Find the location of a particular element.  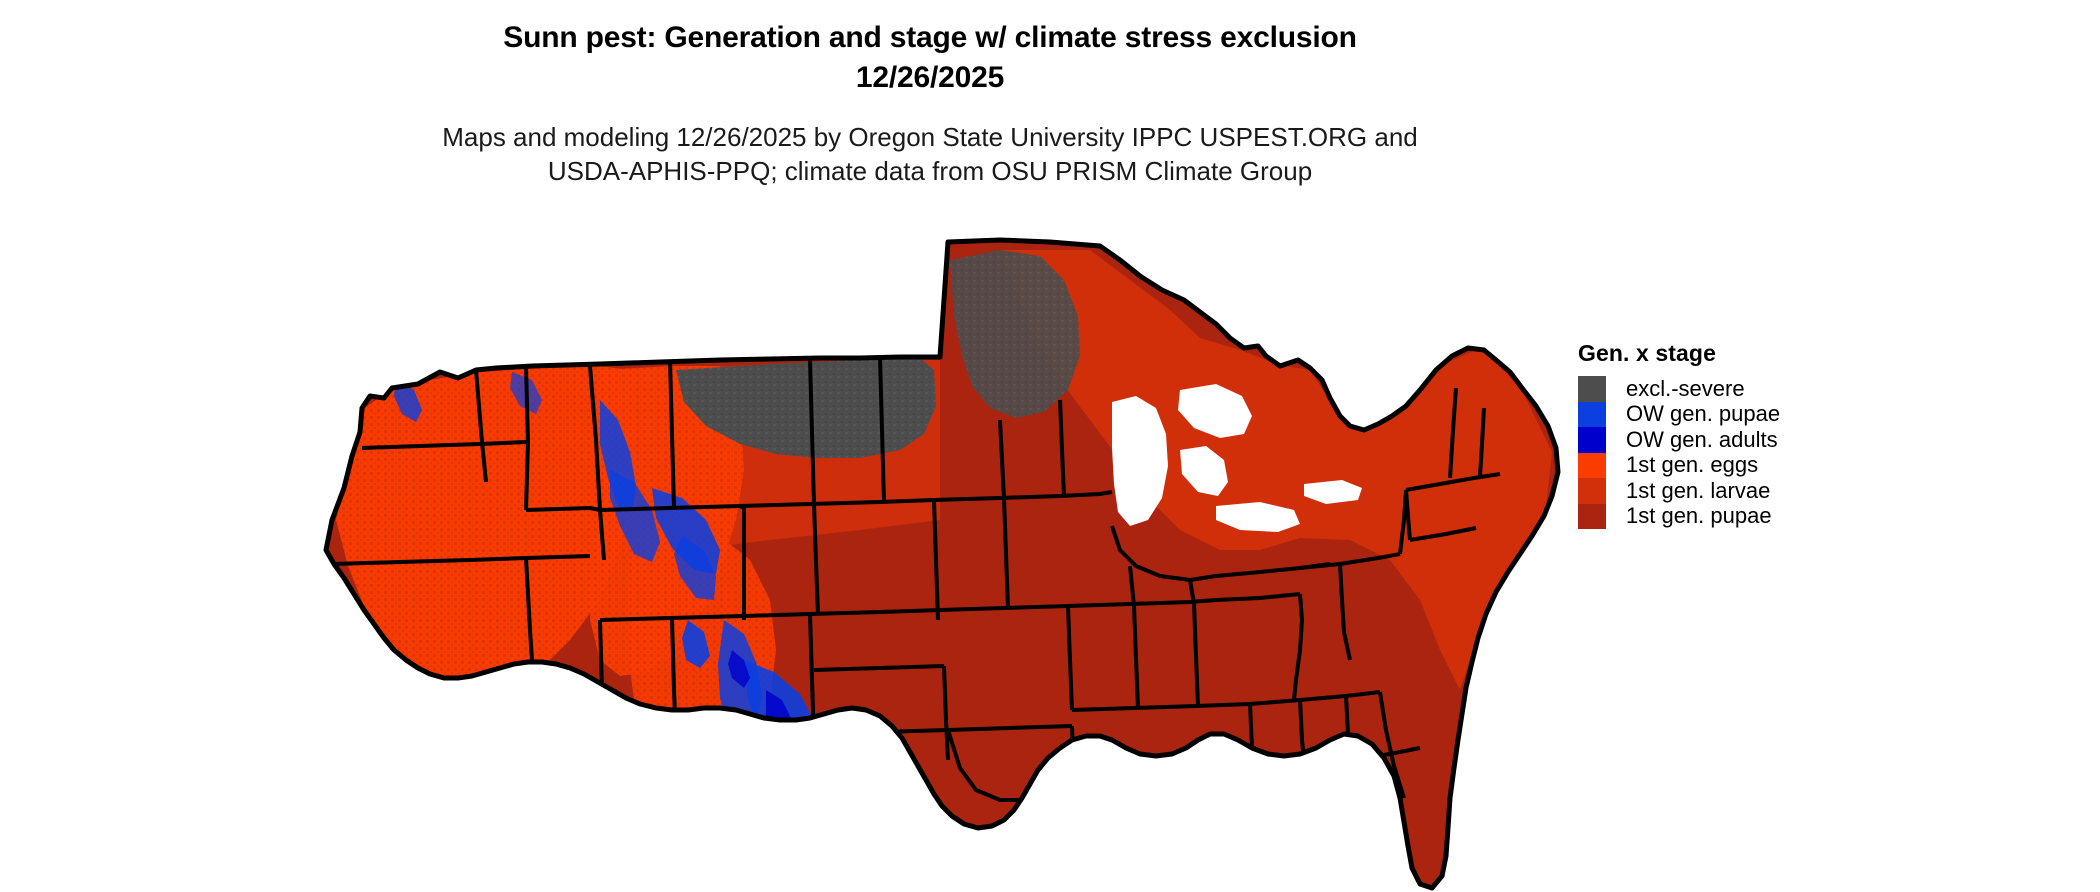

legend-row: excl.-severe is located at coordinates (1728, 389).